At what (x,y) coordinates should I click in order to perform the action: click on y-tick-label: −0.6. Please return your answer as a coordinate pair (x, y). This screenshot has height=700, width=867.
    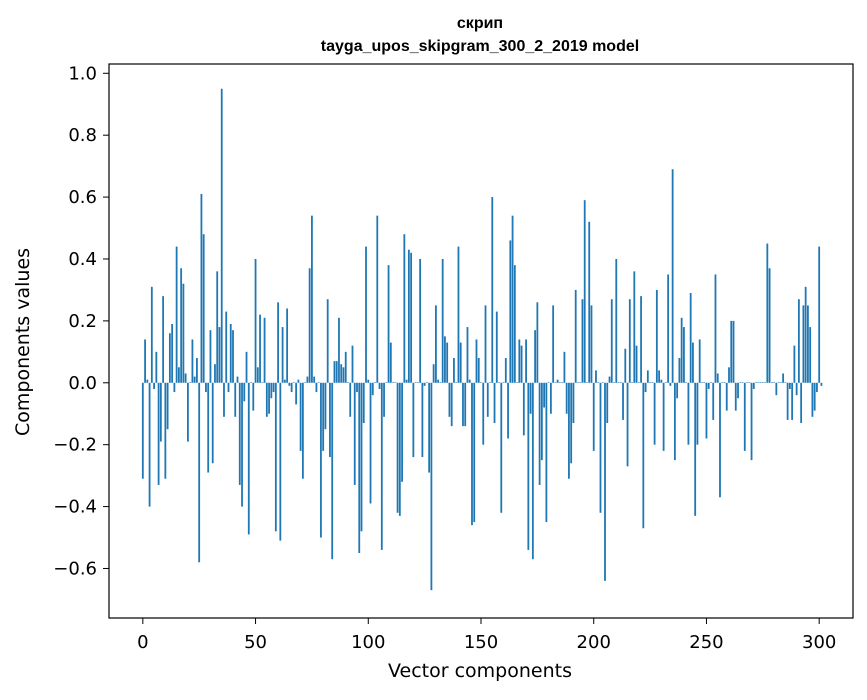
    Looking at the image, I should click on (75, 568).